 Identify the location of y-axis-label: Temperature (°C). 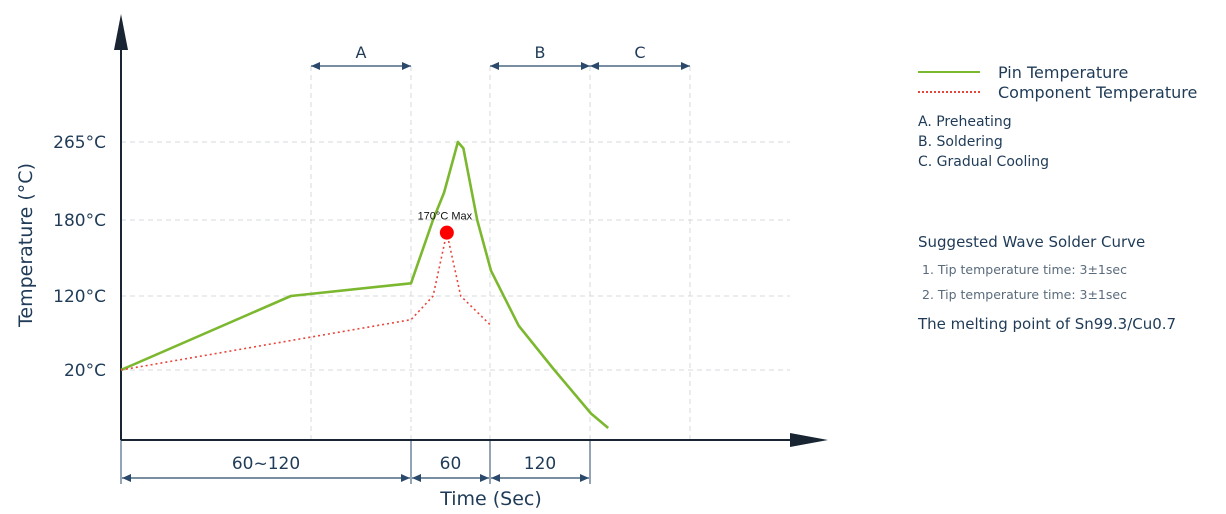
(26, 245).